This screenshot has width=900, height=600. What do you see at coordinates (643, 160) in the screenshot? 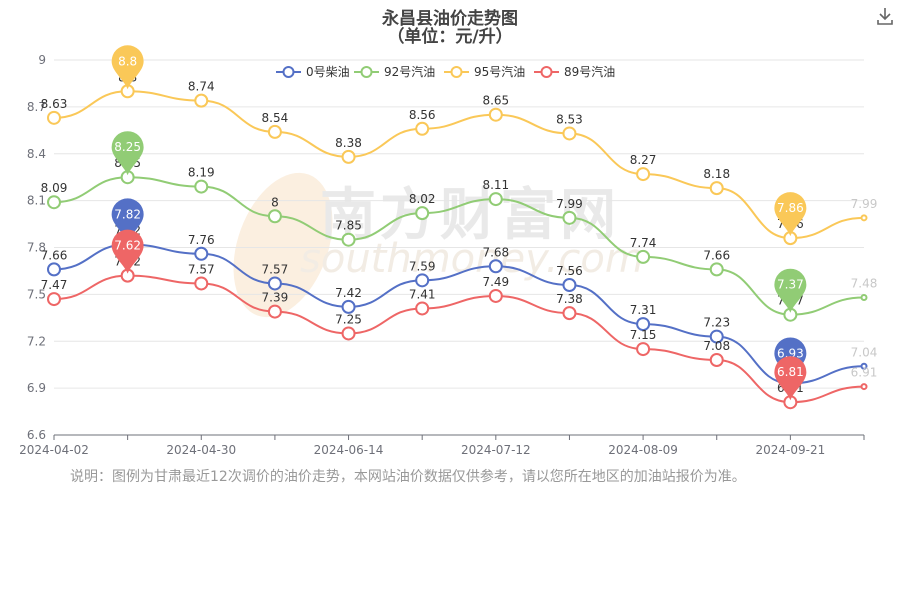
I see `data-label: 8.27` at bounding box center [643, 160].